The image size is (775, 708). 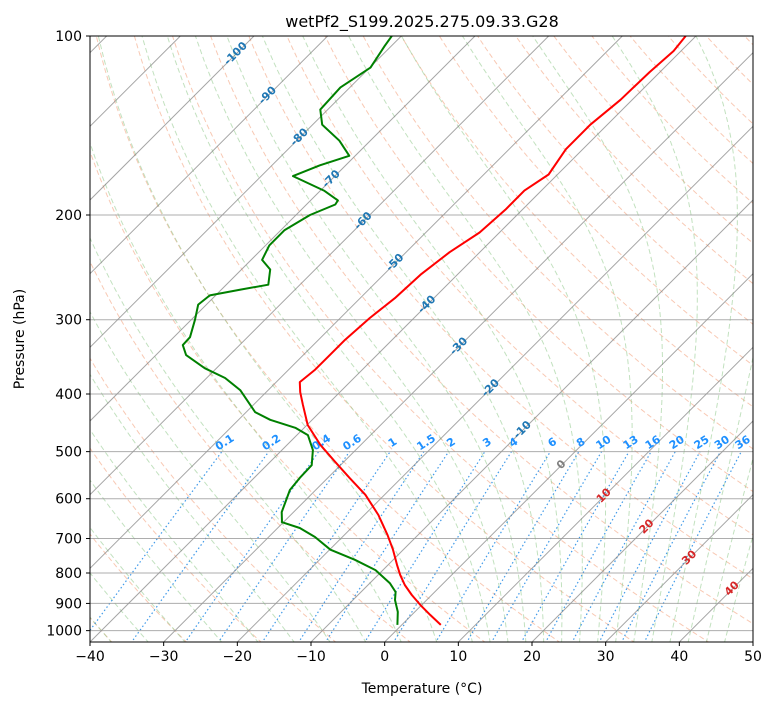 What do you see at coordinates (458, 657) in the screenshot?
I see `x-tick-label: 10` at bounding box center [458, 657].